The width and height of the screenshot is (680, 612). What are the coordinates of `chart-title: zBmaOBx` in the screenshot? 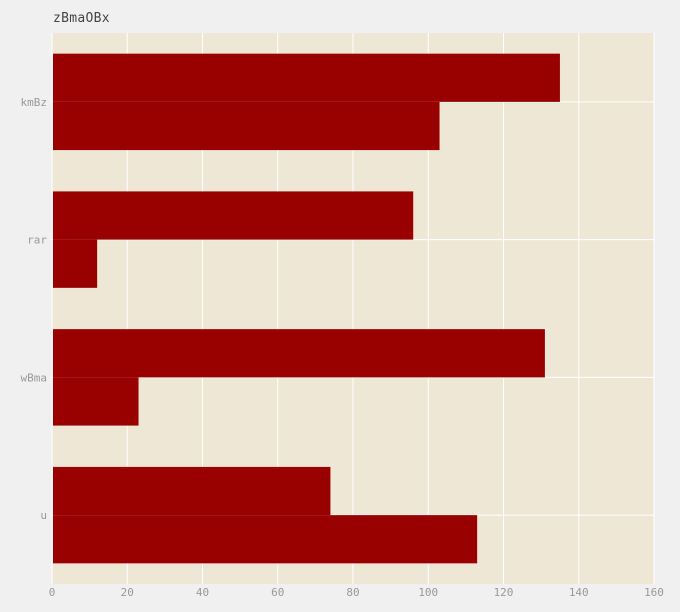 It's located at (81, 18).